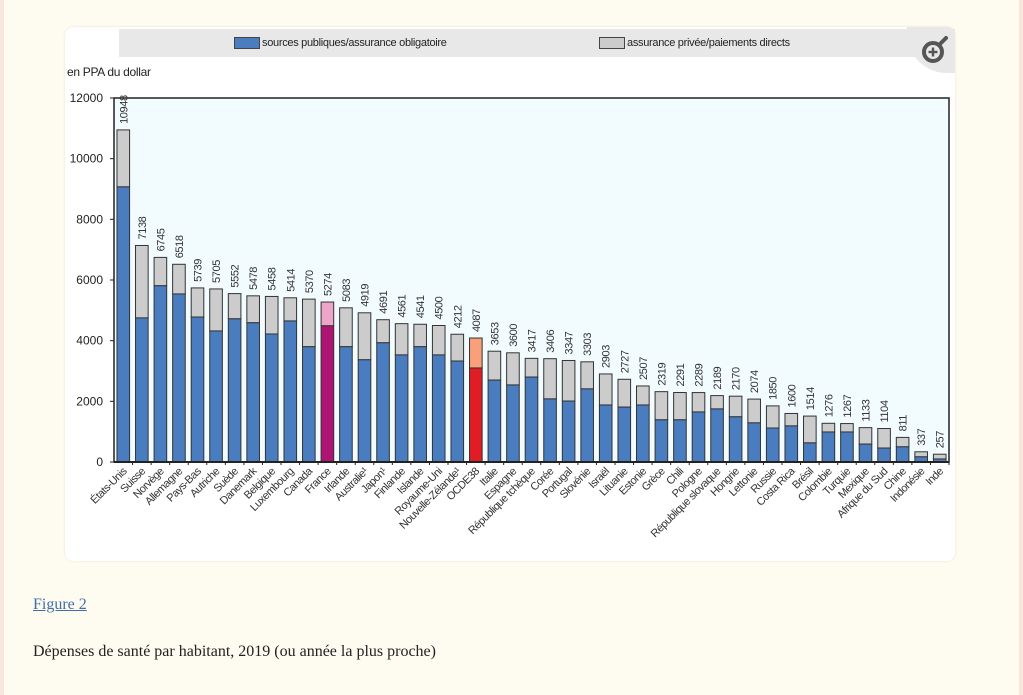 This screenshot has height=695, width=1023. Describe the element at coordinates (124, 109) in the screenshot. I see `data-label: 10948` at that location.